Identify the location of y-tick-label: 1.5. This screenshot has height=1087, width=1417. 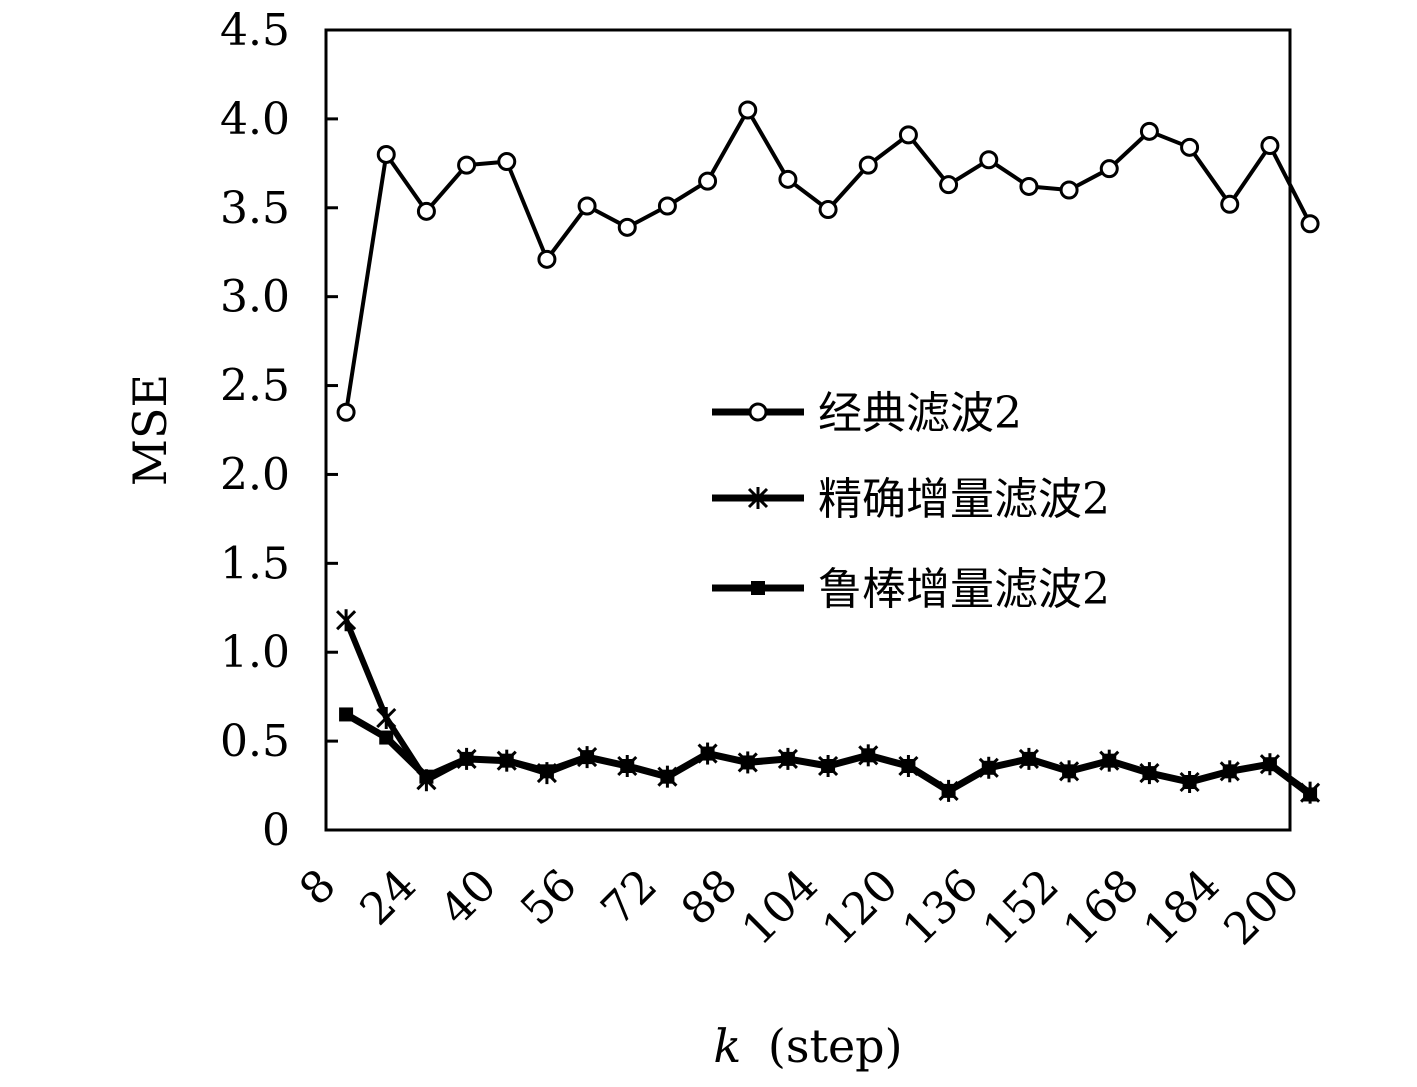
(255, 563).